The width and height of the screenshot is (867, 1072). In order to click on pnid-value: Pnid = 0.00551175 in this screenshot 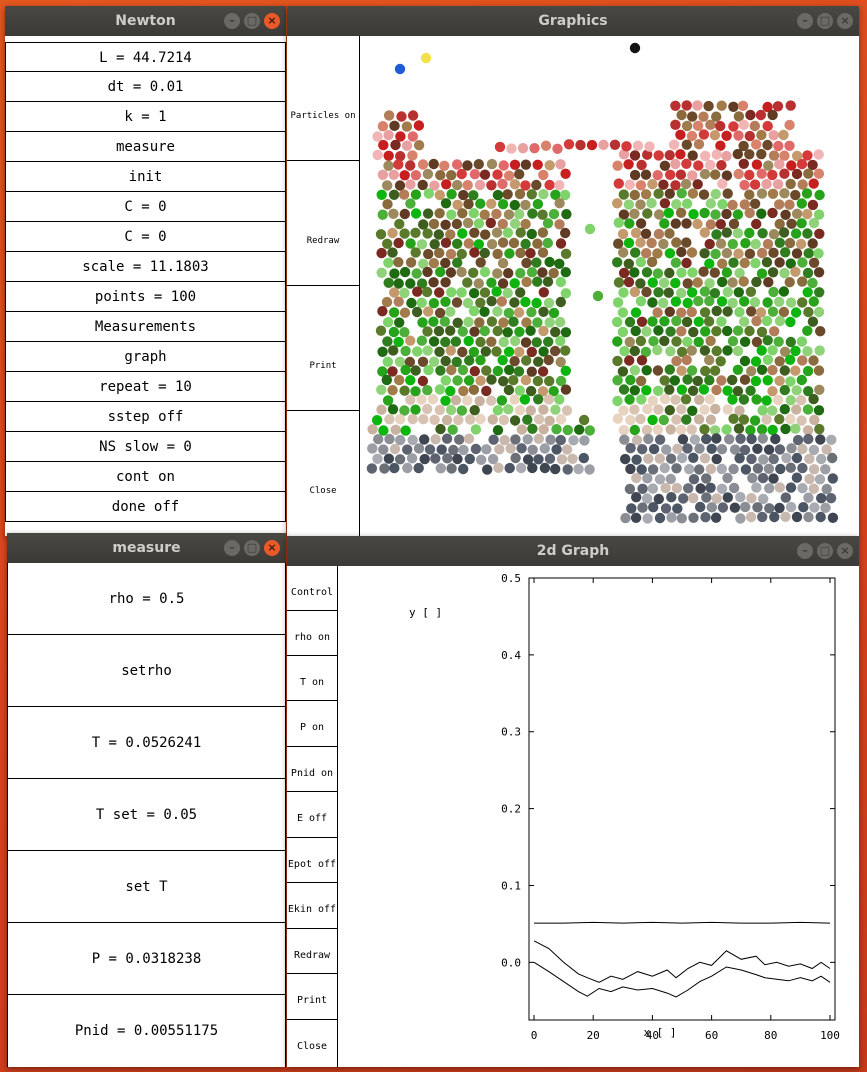, I will do `click(146, 1031)`.